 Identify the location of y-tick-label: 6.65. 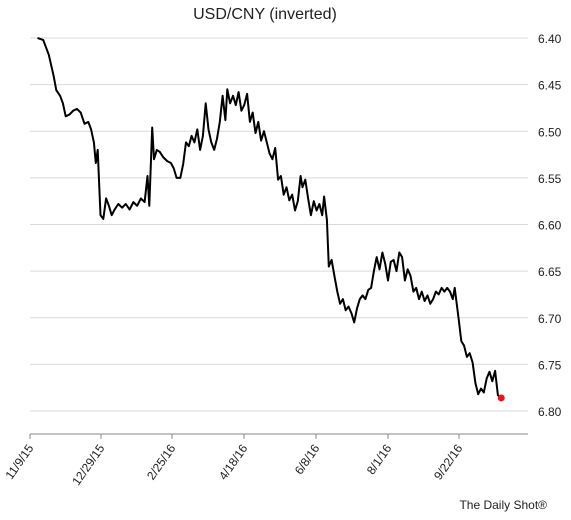
(550, 272).